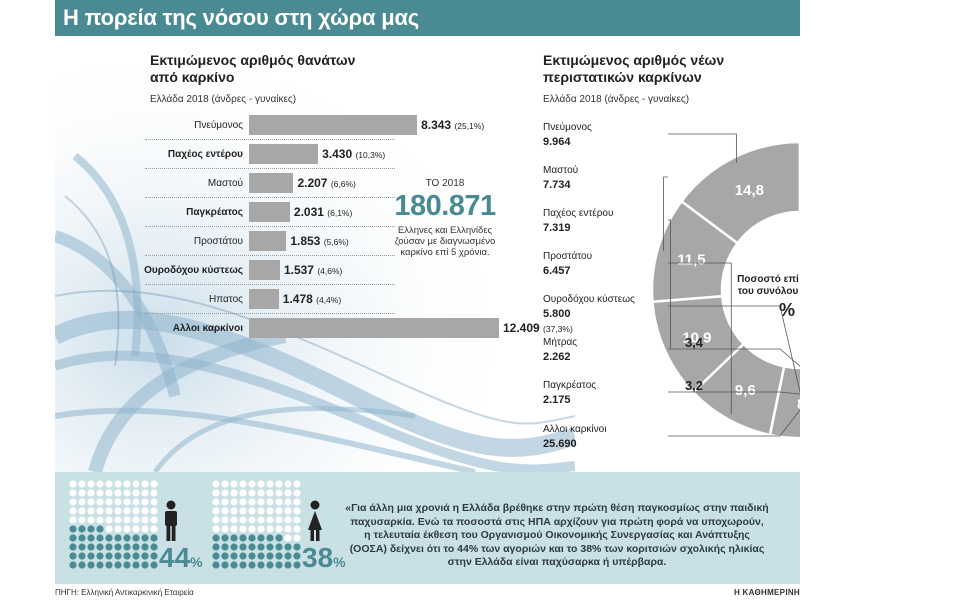 This screenshot has height=600, width=960. Describe the element at coordinates (223, 99) in the screenshot. I see `deaths-subtitle: Ελλάδα 2018 (άνδρες - γυναίκες)` at that location.